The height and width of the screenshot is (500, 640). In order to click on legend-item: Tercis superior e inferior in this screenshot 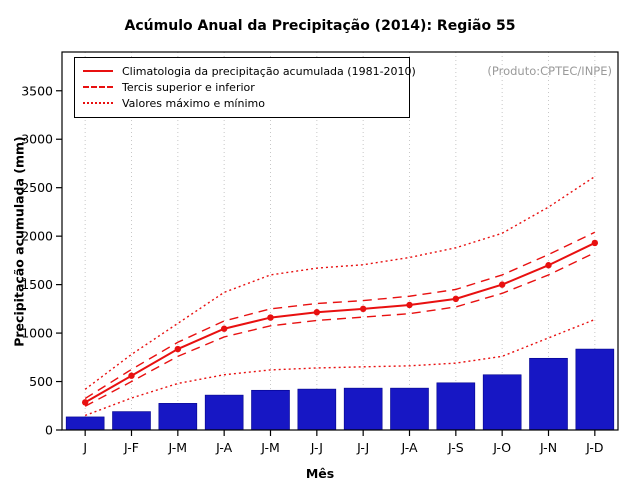, I will do `click(242, 87)`.